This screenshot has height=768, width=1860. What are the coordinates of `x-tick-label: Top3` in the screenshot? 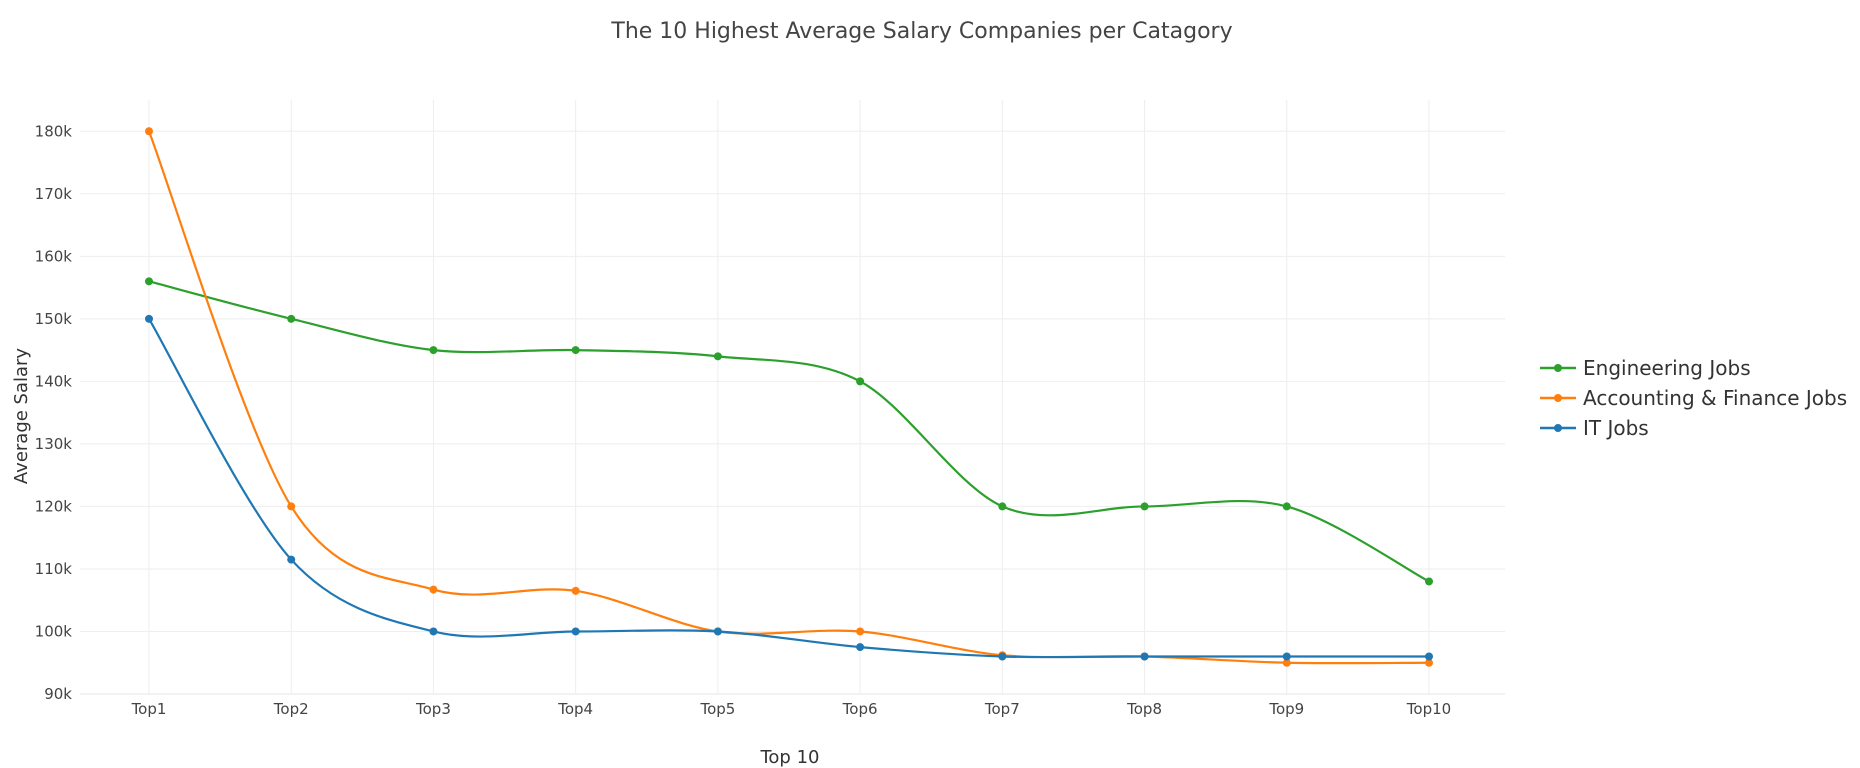 It's located at (433, 709).